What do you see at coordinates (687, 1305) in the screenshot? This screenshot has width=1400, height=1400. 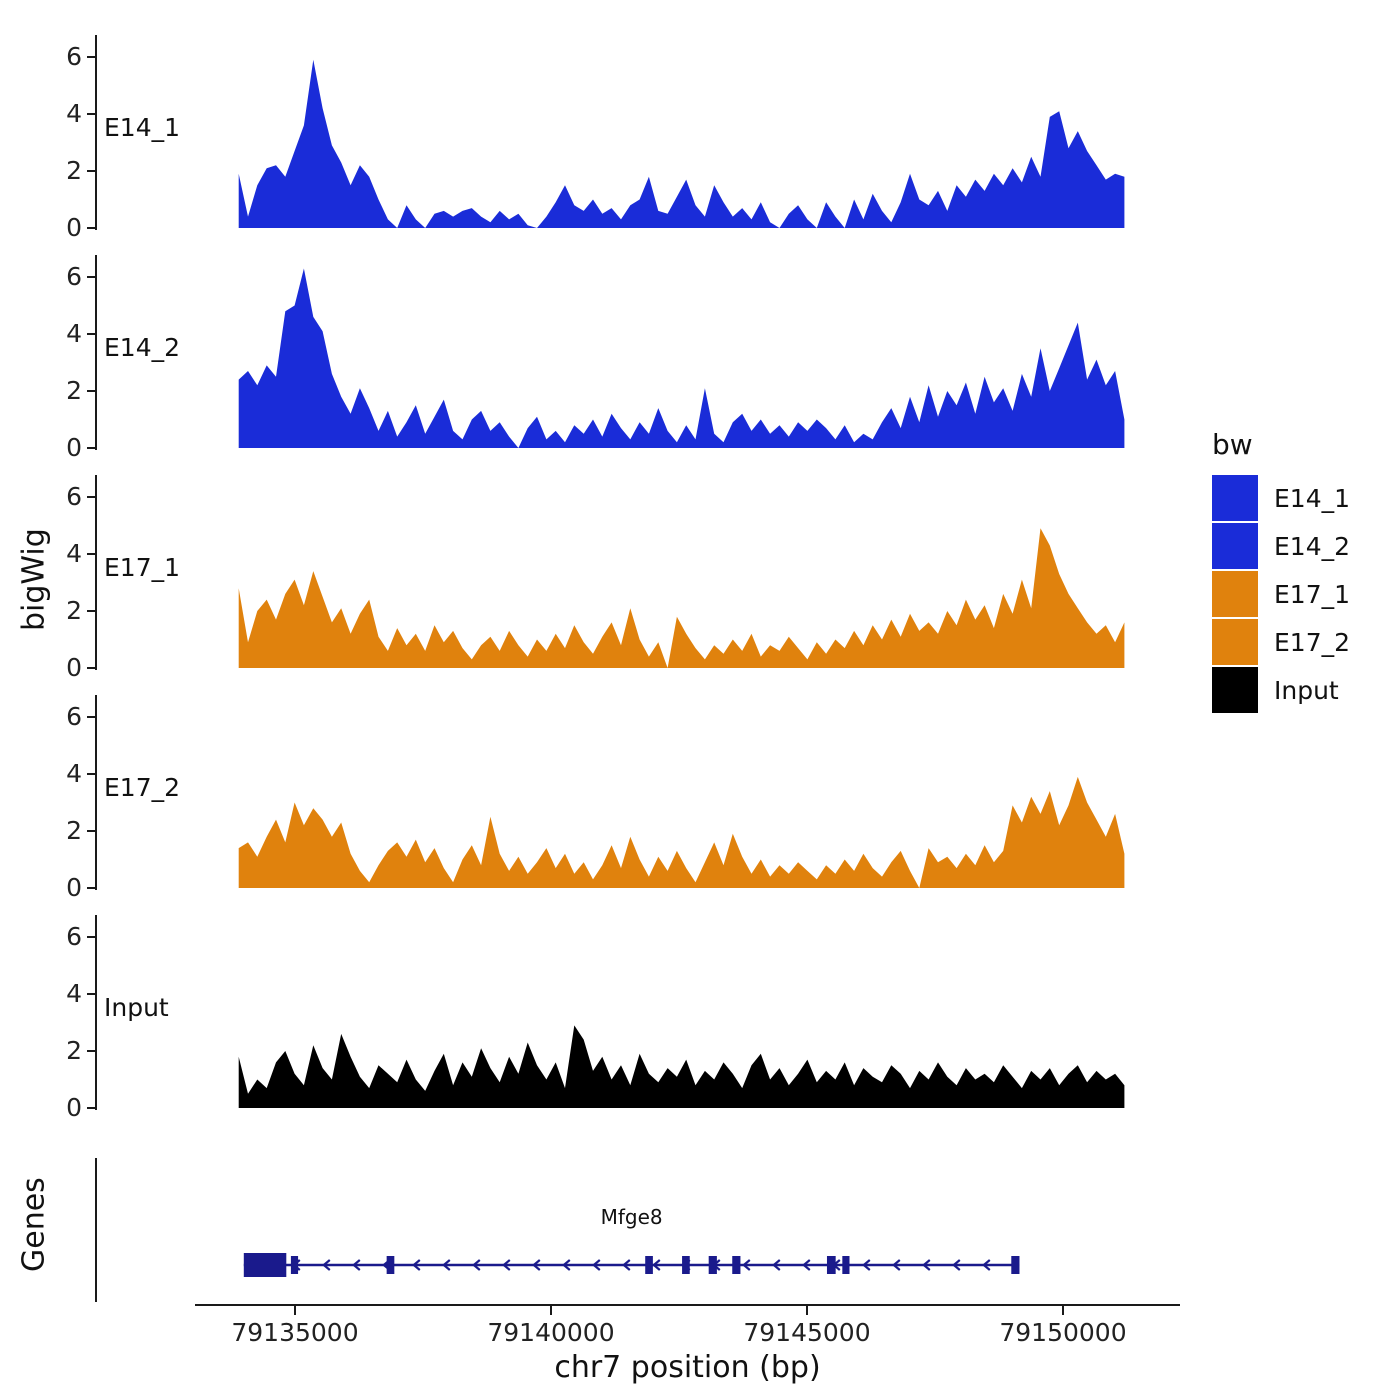 I see `x-axis-line` at bounding box center [687, 1305].